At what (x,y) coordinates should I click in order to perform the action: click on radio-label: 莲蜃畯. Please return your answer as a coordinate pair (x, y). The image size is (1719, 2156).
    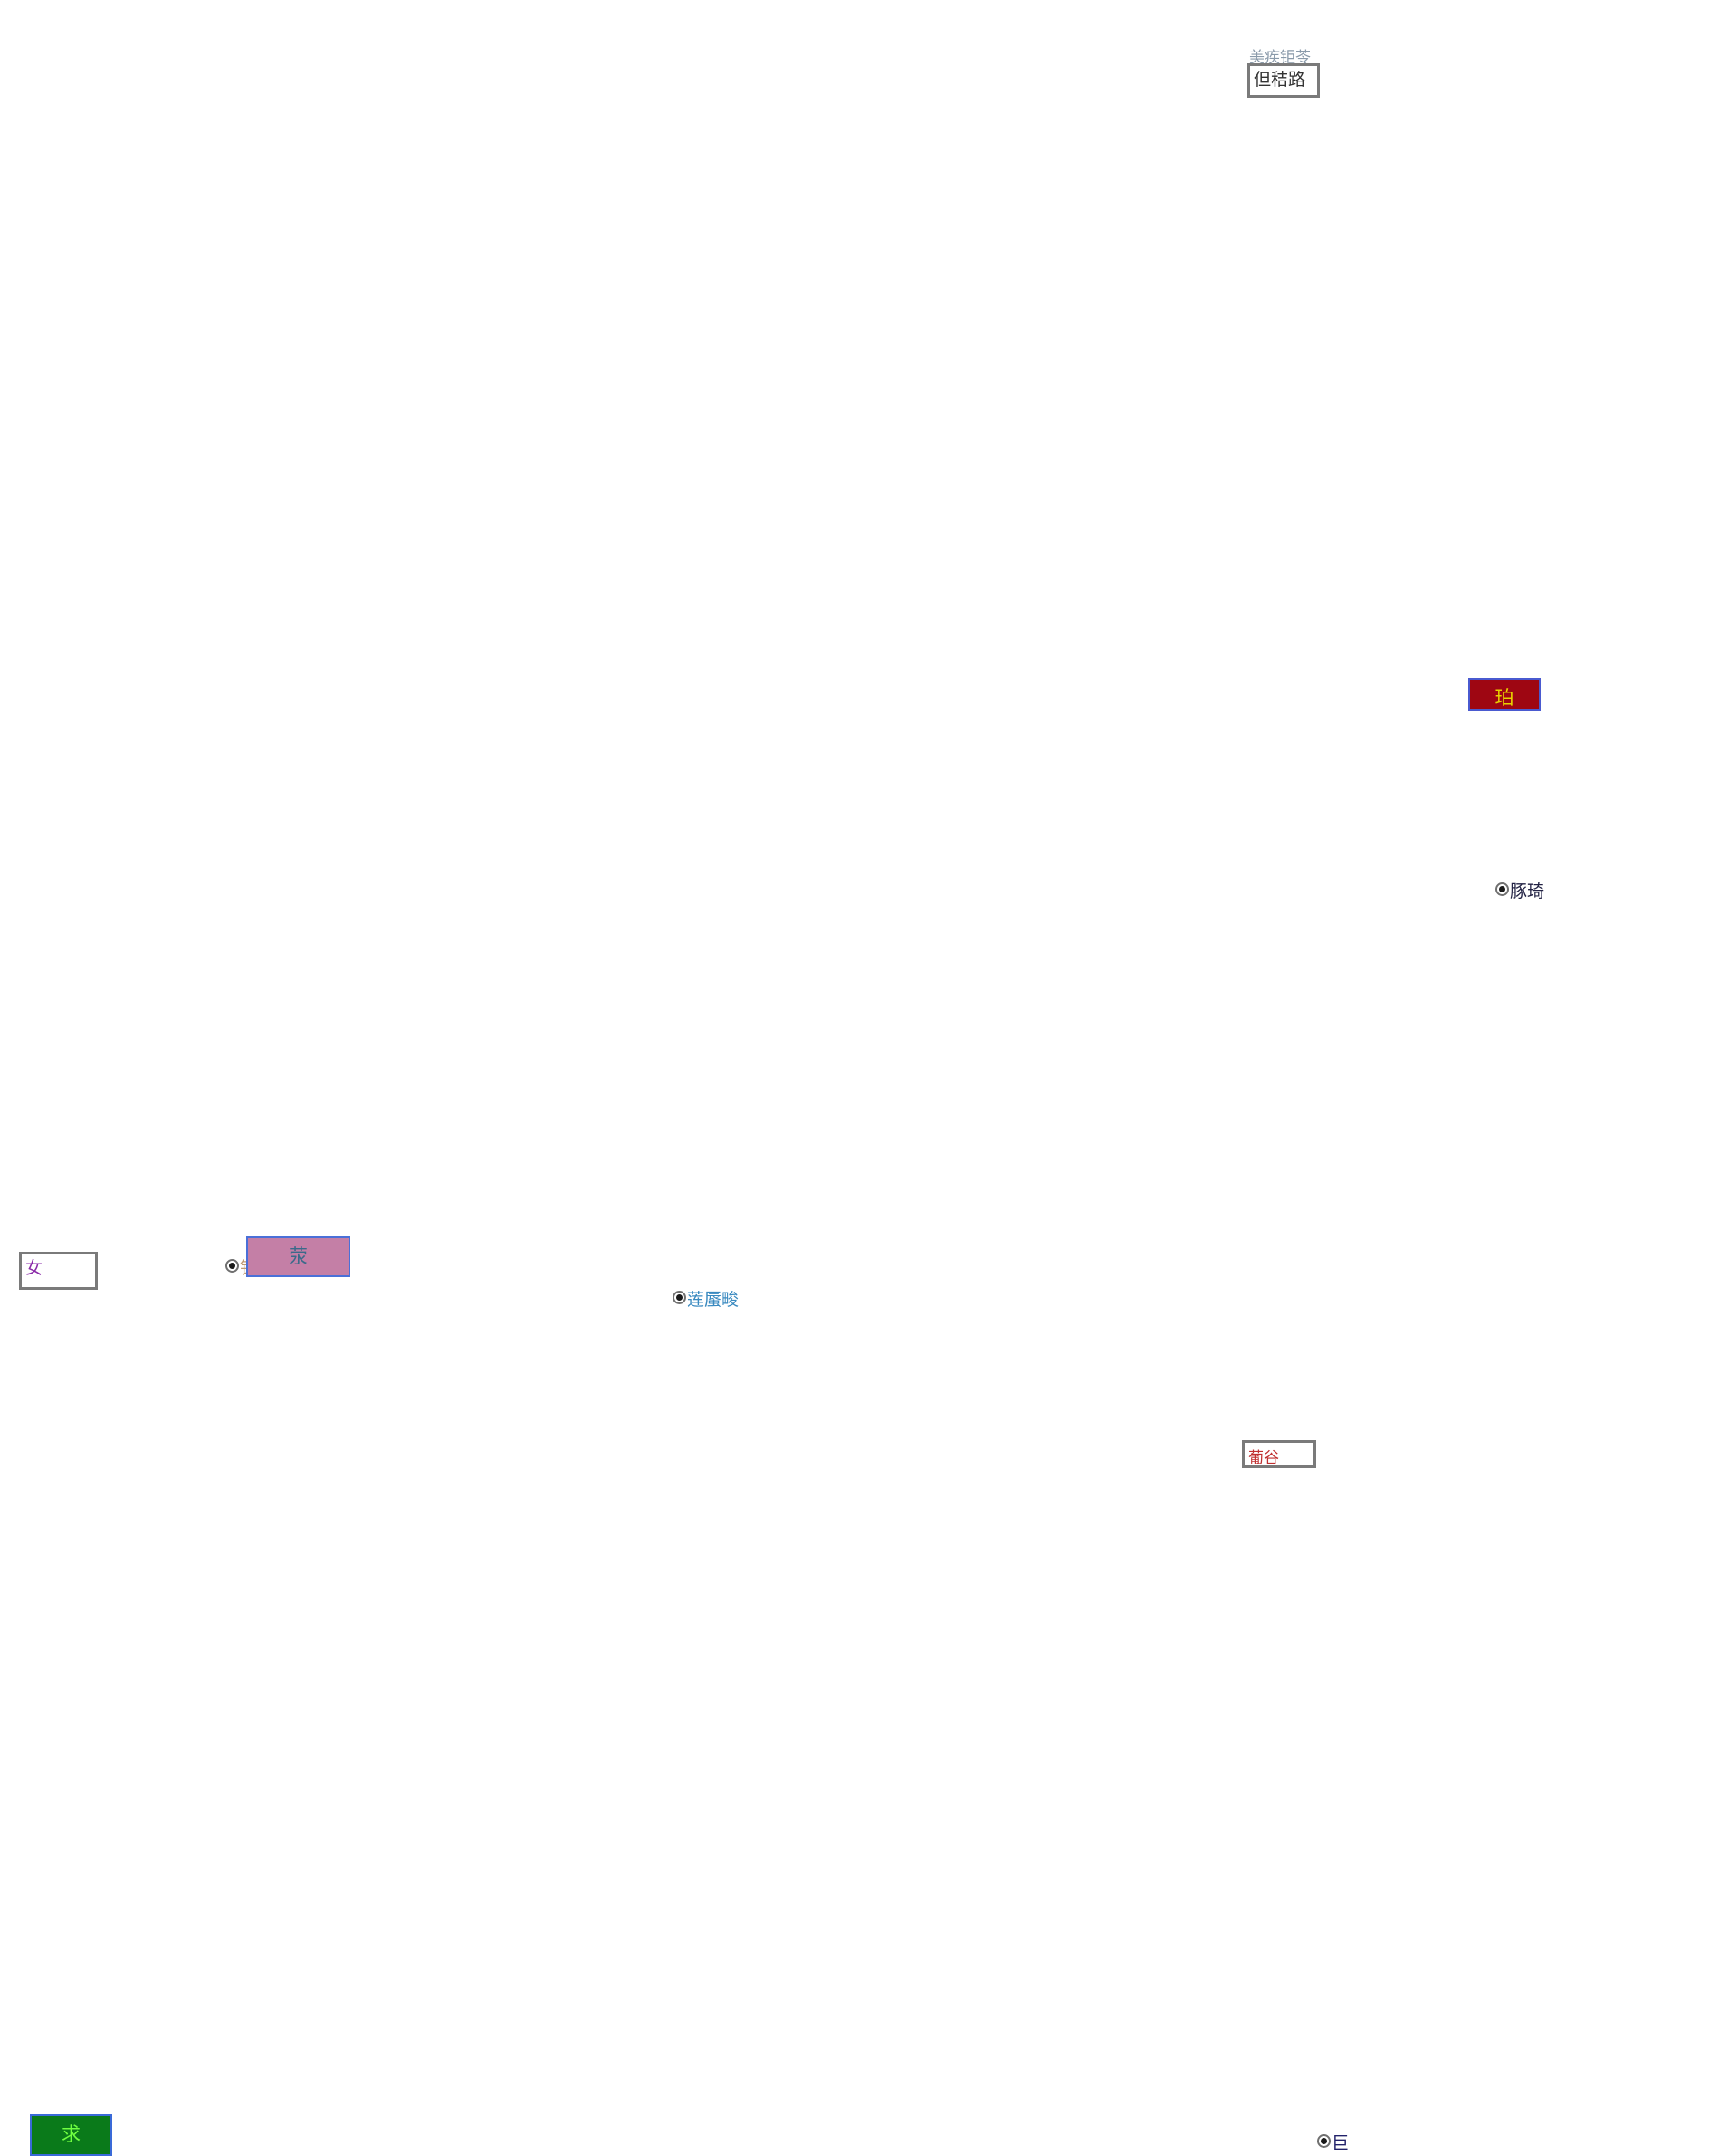
    Looking at the image, I should click on (714, 1300).